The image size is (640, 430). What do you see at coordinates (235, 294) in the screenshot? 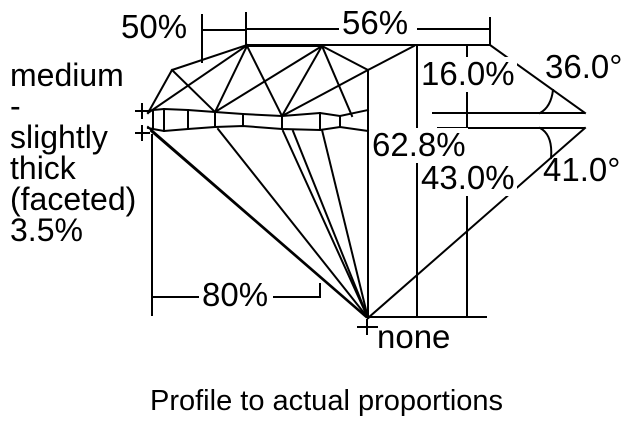
I see `lower-half-length-label: 80%` at bounding box center [235, 294].